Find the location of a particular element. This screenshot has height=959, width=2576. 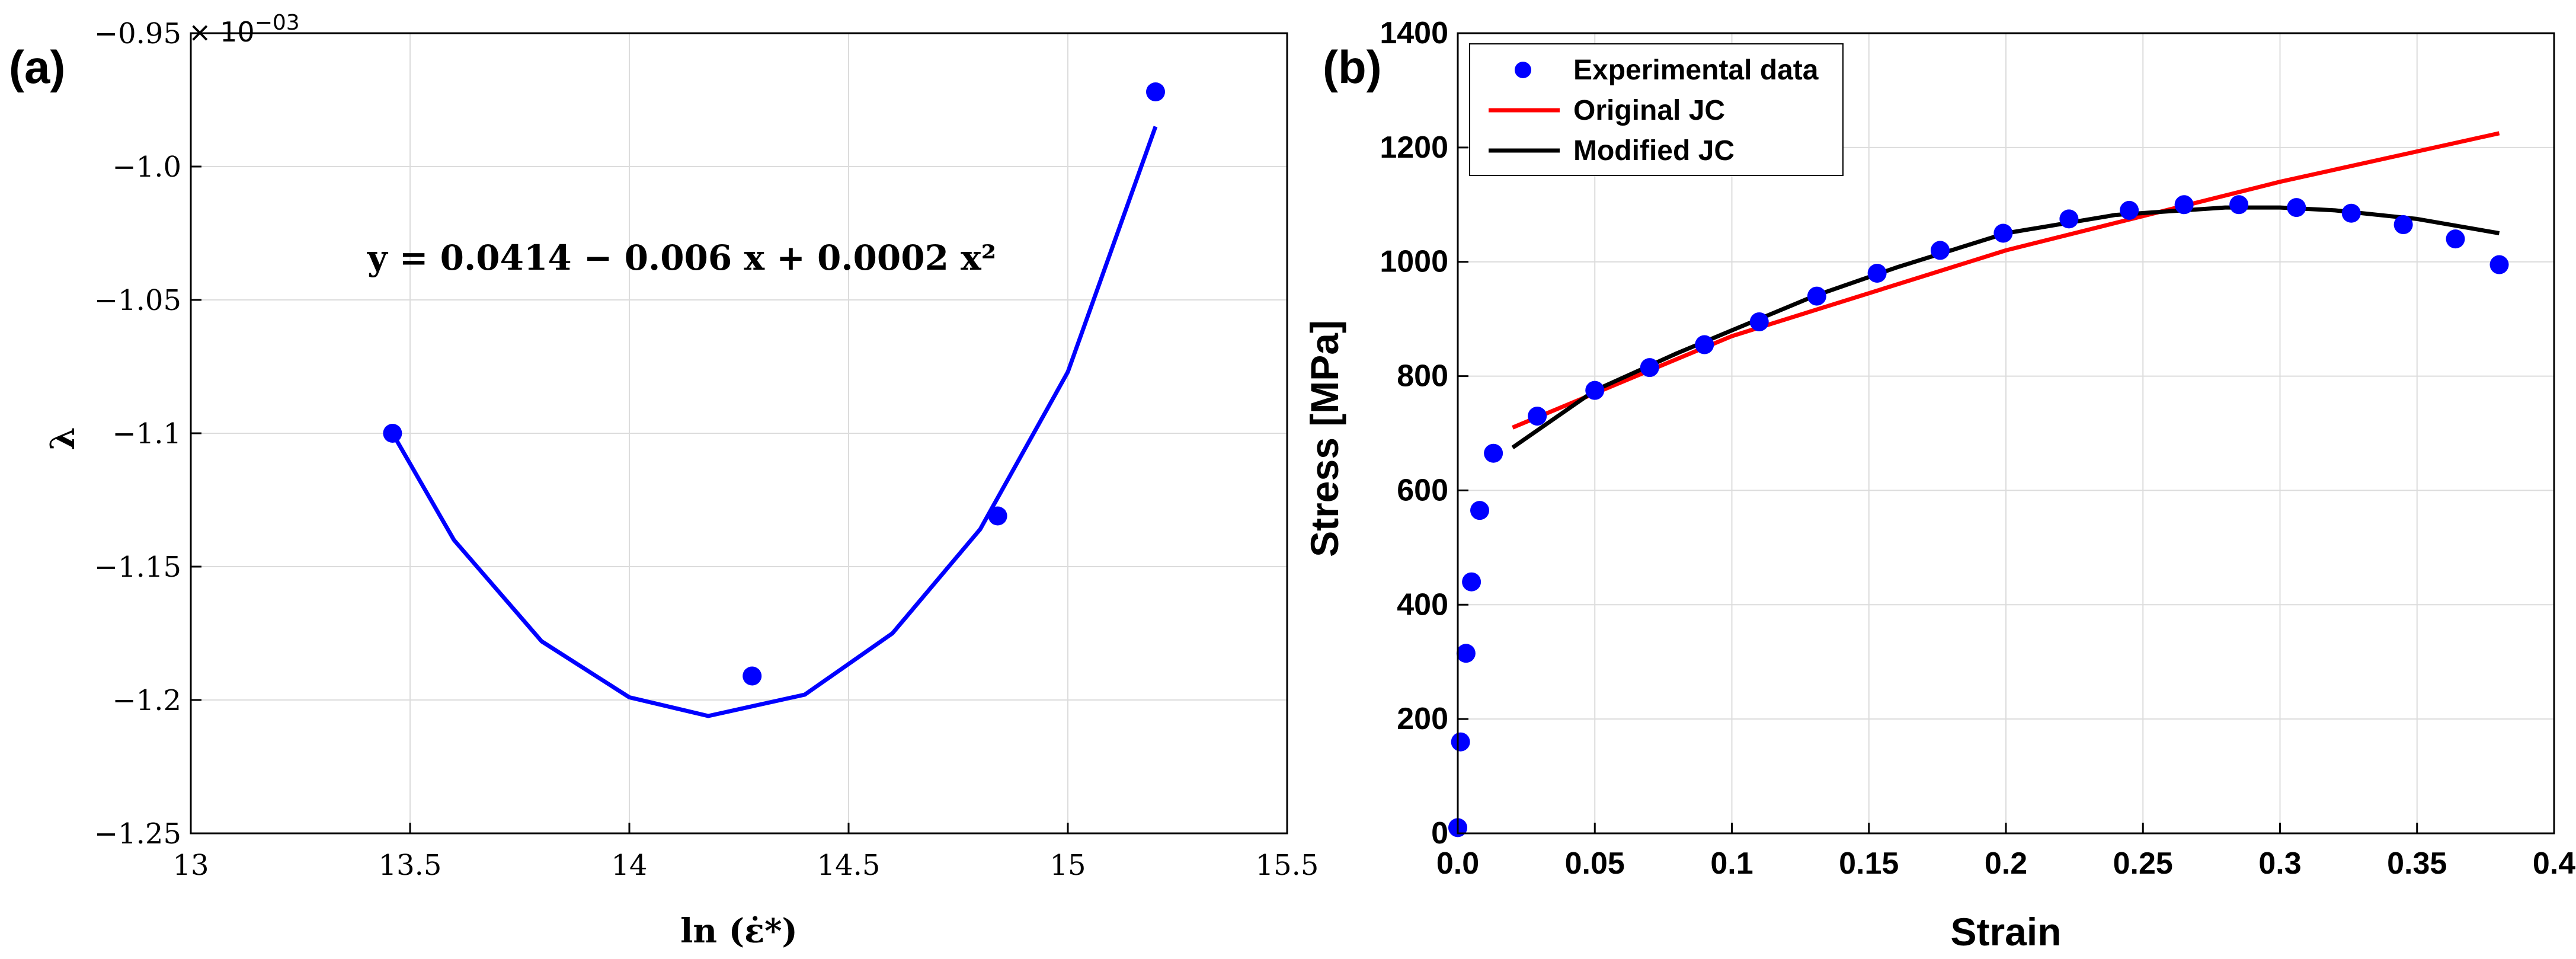

panel-b-x-axis-title: Strain is located at coordinates (2005, 932).